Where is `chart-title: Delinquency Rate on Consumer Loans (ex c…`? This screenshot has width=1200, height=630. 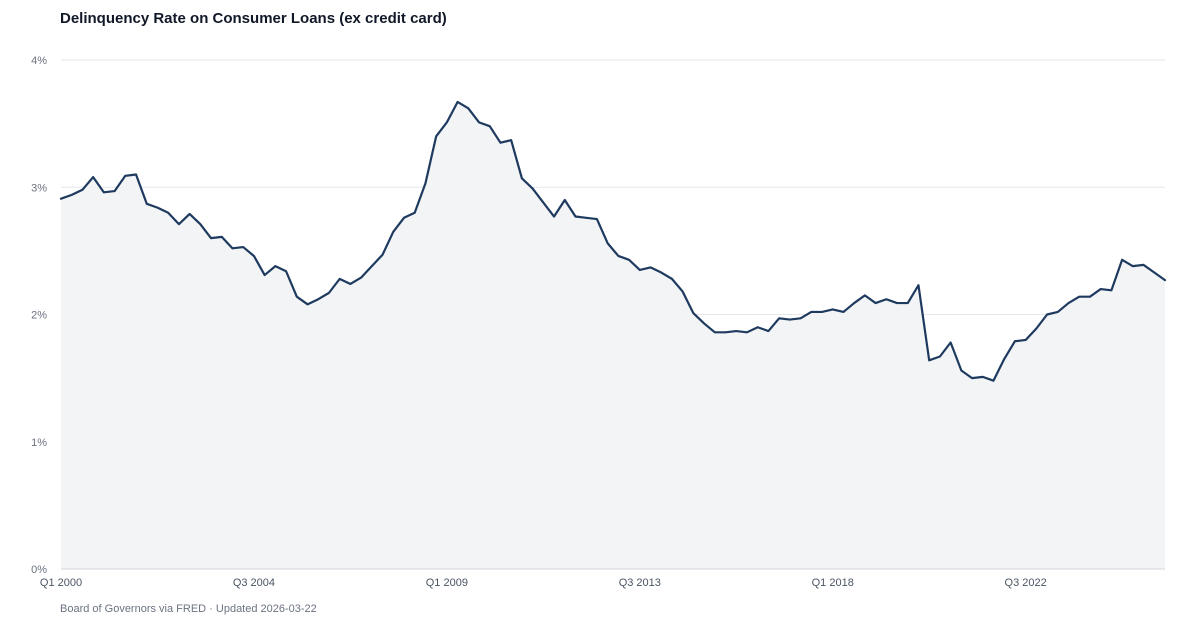
chart-title: Delinquency Rate on Consumer Loans (ex c… is located at coordinates (253, 18).